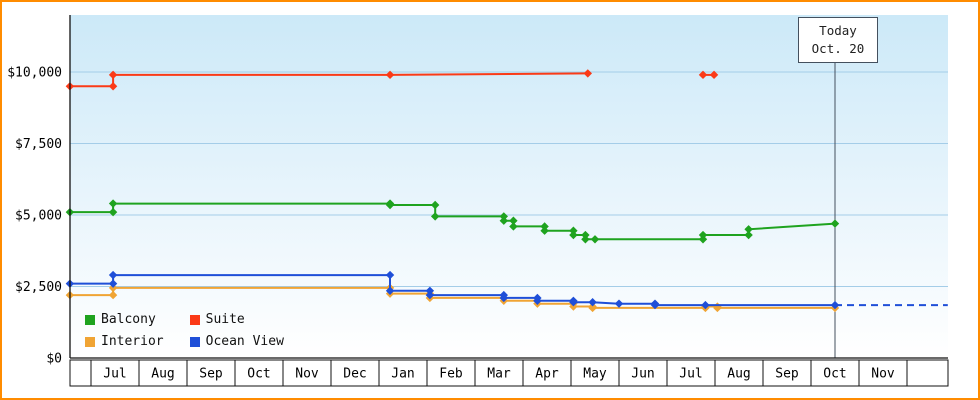  I want to click on legend-label-ocean-view: Ocean View, so click(244, 341).